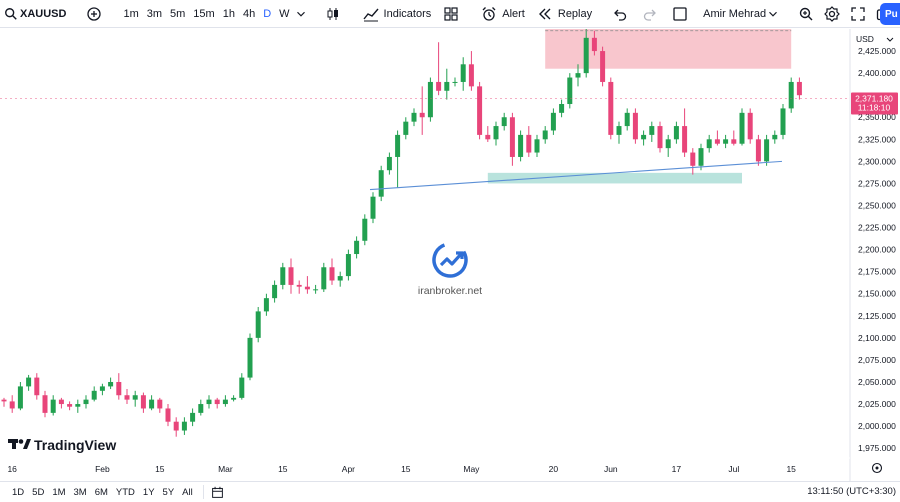 The width and height of the screenshot is (900, 502). What do you see at coordinates (187, 492) in the screenshot?
I see `range-all: All` at bounding box center [187, 492].